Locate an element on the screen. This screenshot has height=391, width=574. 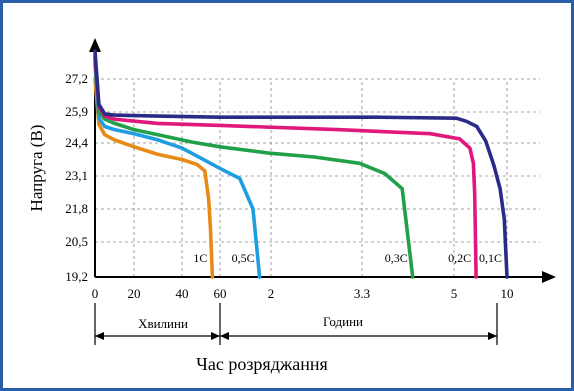
time-unit-brackets: Хвилини Години is located at coordinates (296, 324).